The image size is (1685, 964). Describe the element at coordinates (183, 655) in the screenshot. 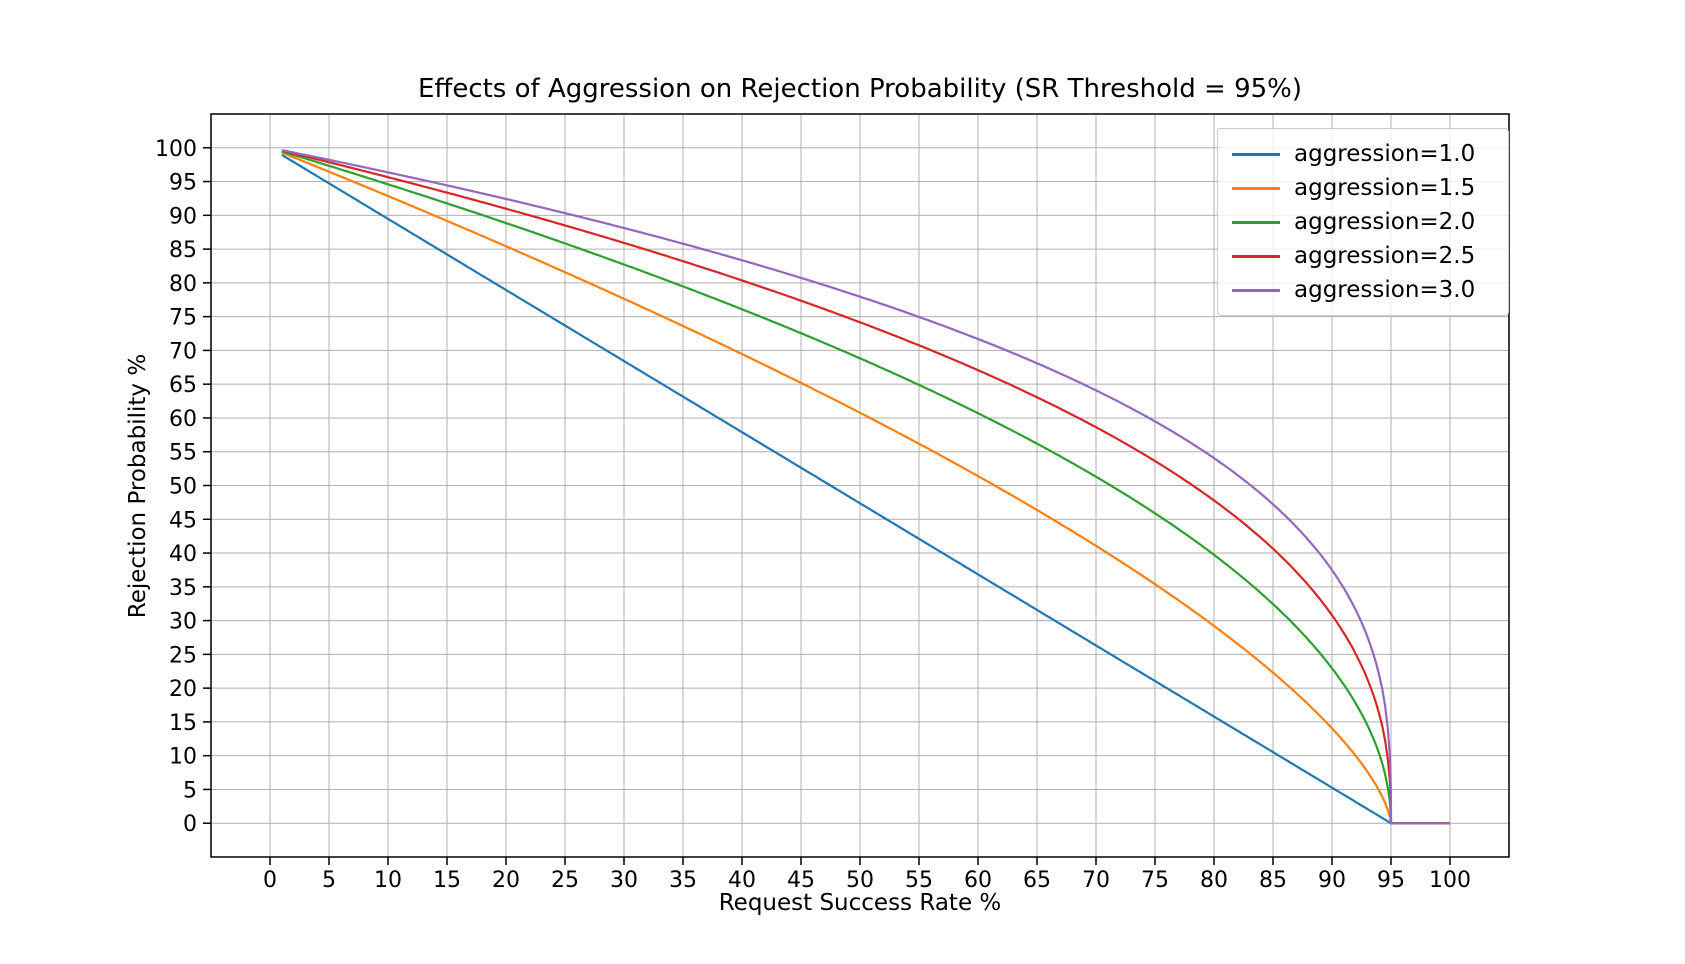

I see `y-tick-label: 25` at that location.